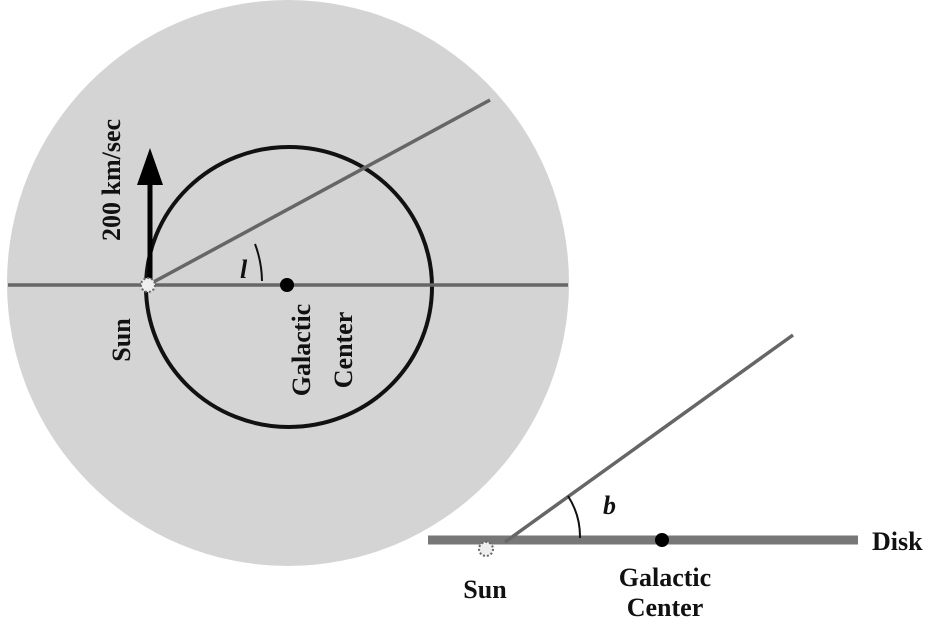 This screenshot has height=621, width=936. I want to click on disk-label: Disk, so click(897, 541).